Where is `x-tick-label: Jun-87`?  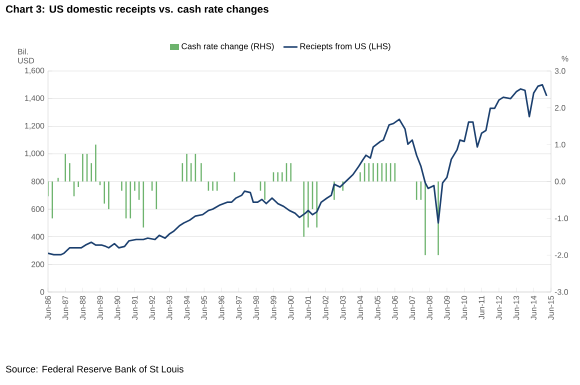
x-tick-label: Jun-87 is located at coordinates (65, 308).